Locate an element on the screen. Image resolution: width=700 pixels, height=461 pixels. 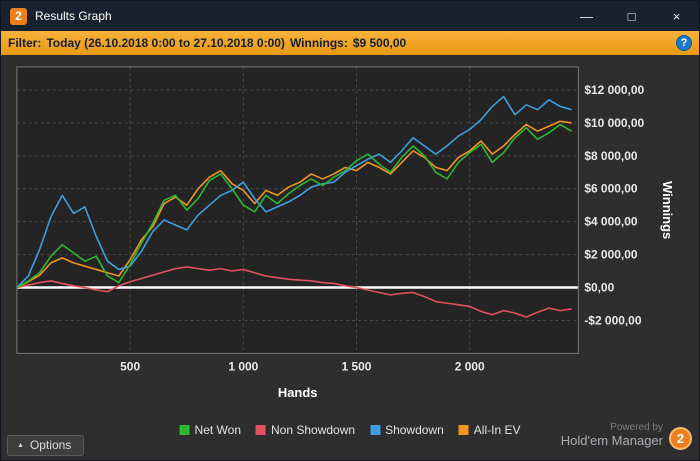
chevron-up-icon: ▲ is located at coordinates (20, 445).